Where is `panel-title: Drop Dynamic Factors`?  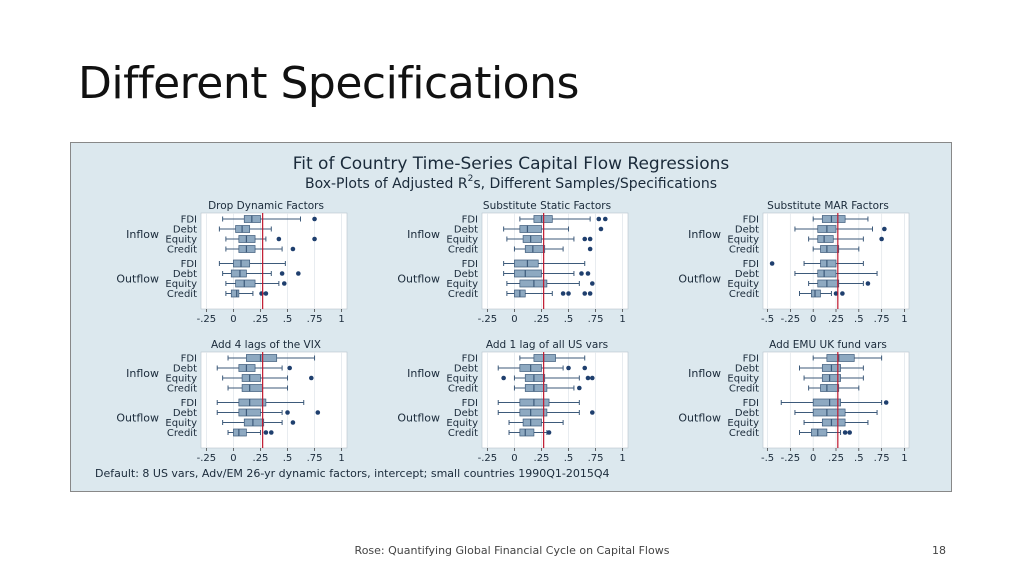 panel-title: Drop Dynamic Factors is located at coordinates (266, 206).